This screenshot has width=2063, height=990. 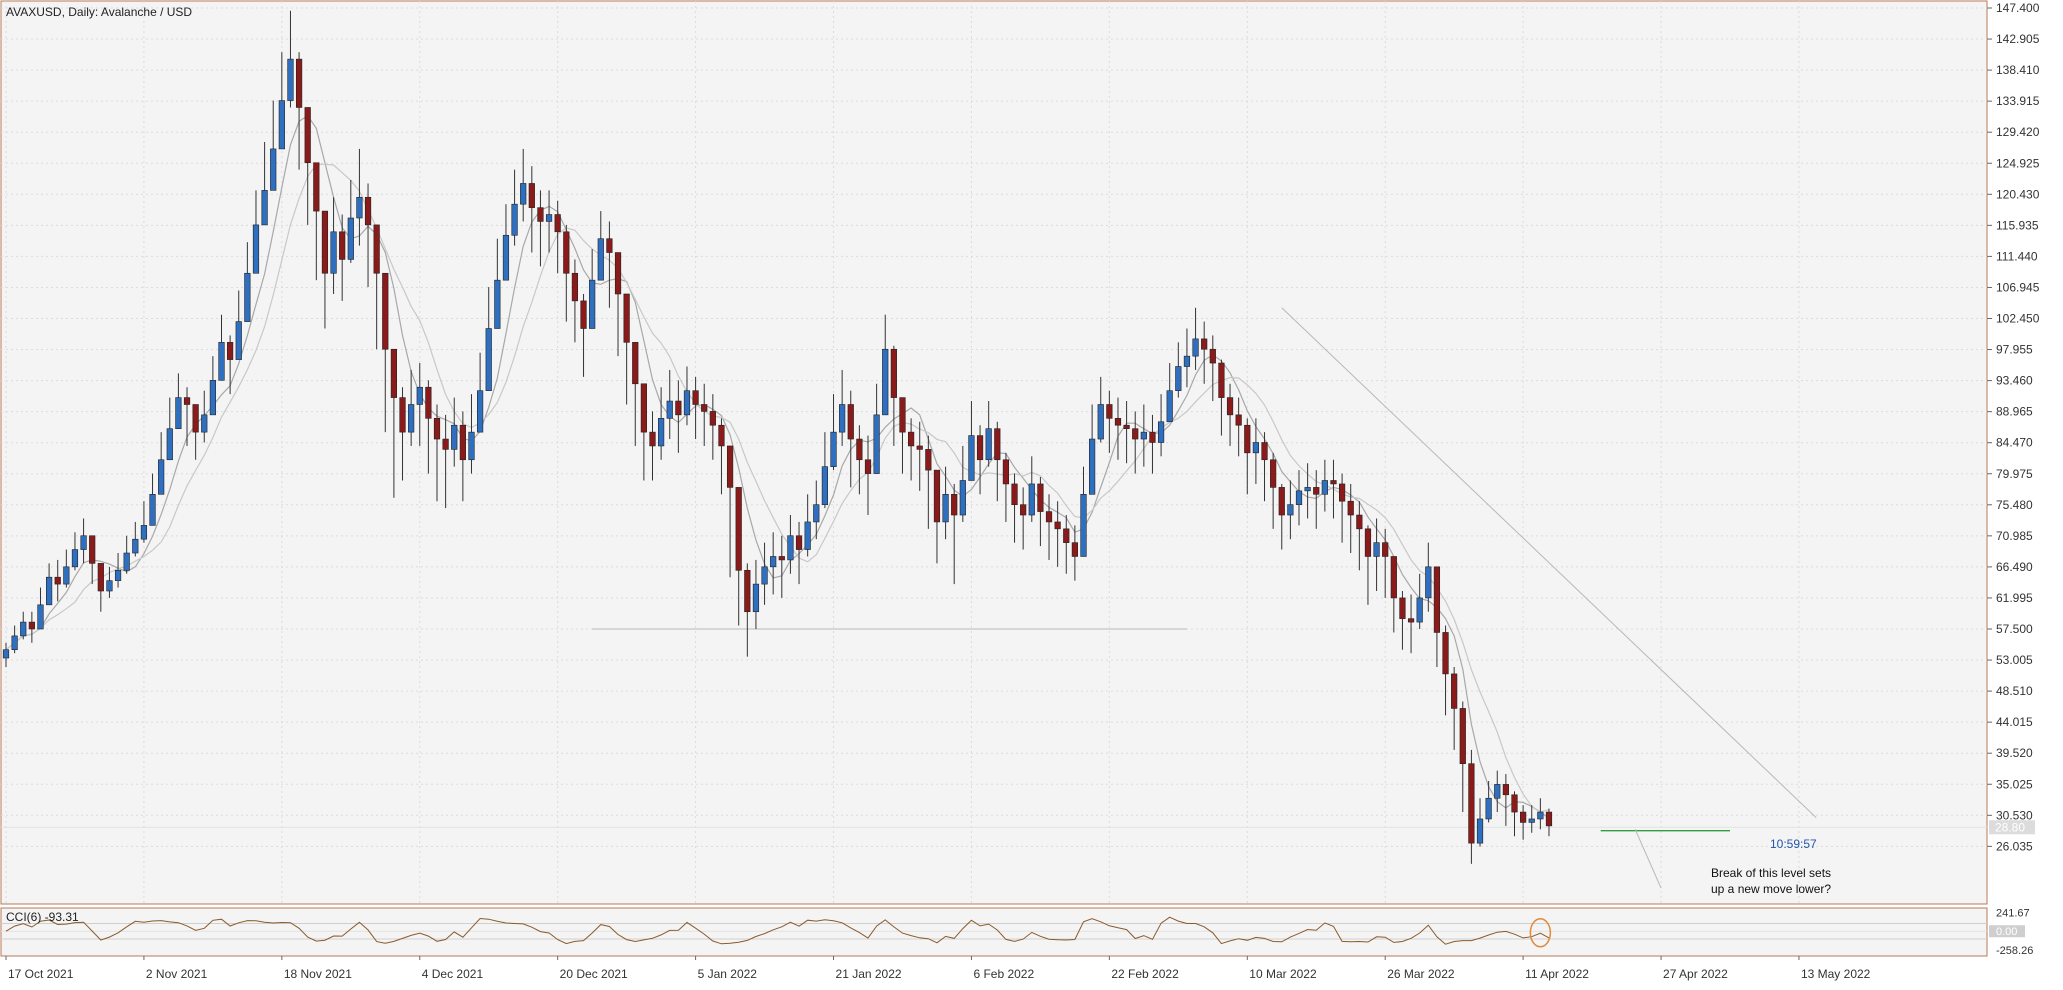 What do you see at coordinates (2017, 225) in the screenshot?
I see `price-tick-label: 115.935` at bounding box center [2017, 225].